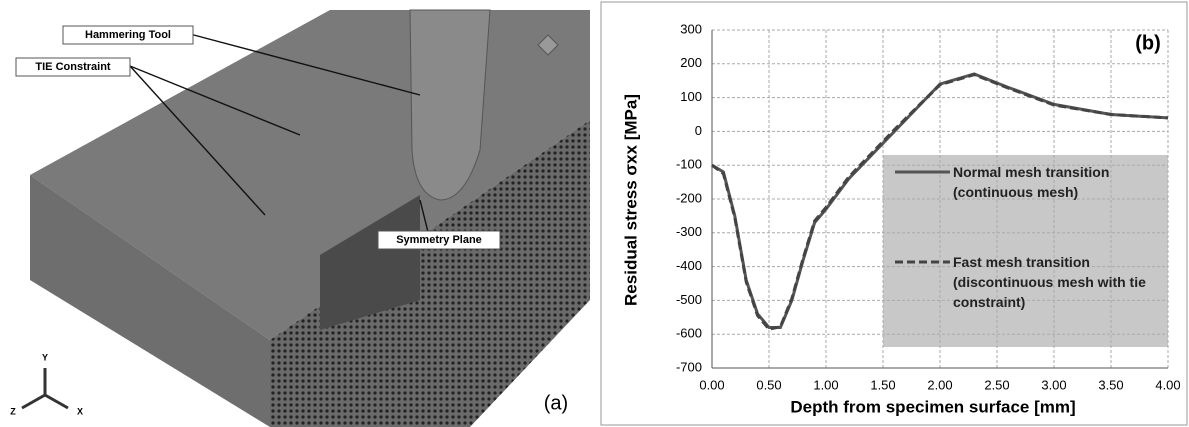 The height and width of the screenshot is (427, 1189). What do you see at coordinates (711, 384) in the screenshot?
I see `x-tick-label: 0.00` at bounding box center [711, 384].